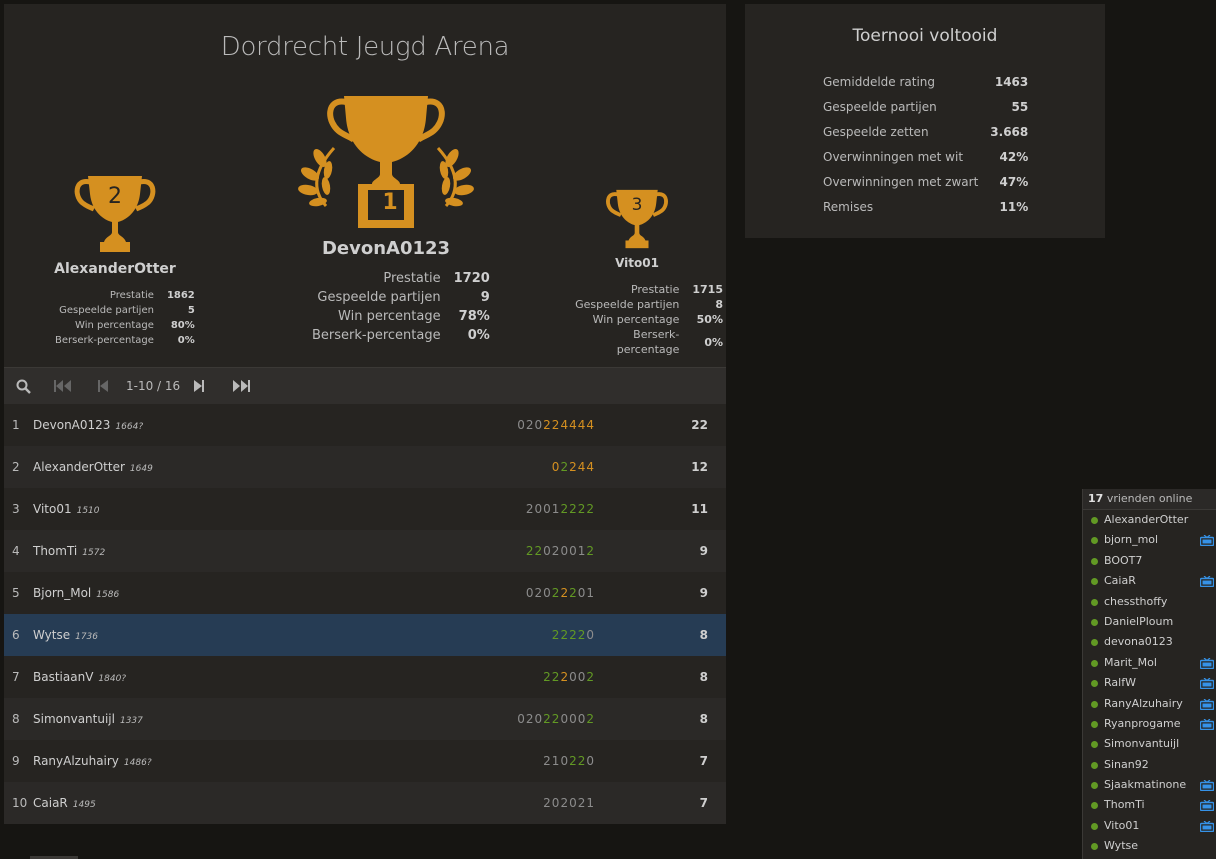 The height and width of the screenshot is (859, 1216). What do you see at coordinates (1122, 825) in the screenshot?
I see `friend-name: Vito01` at bounding box center [1122, 825].